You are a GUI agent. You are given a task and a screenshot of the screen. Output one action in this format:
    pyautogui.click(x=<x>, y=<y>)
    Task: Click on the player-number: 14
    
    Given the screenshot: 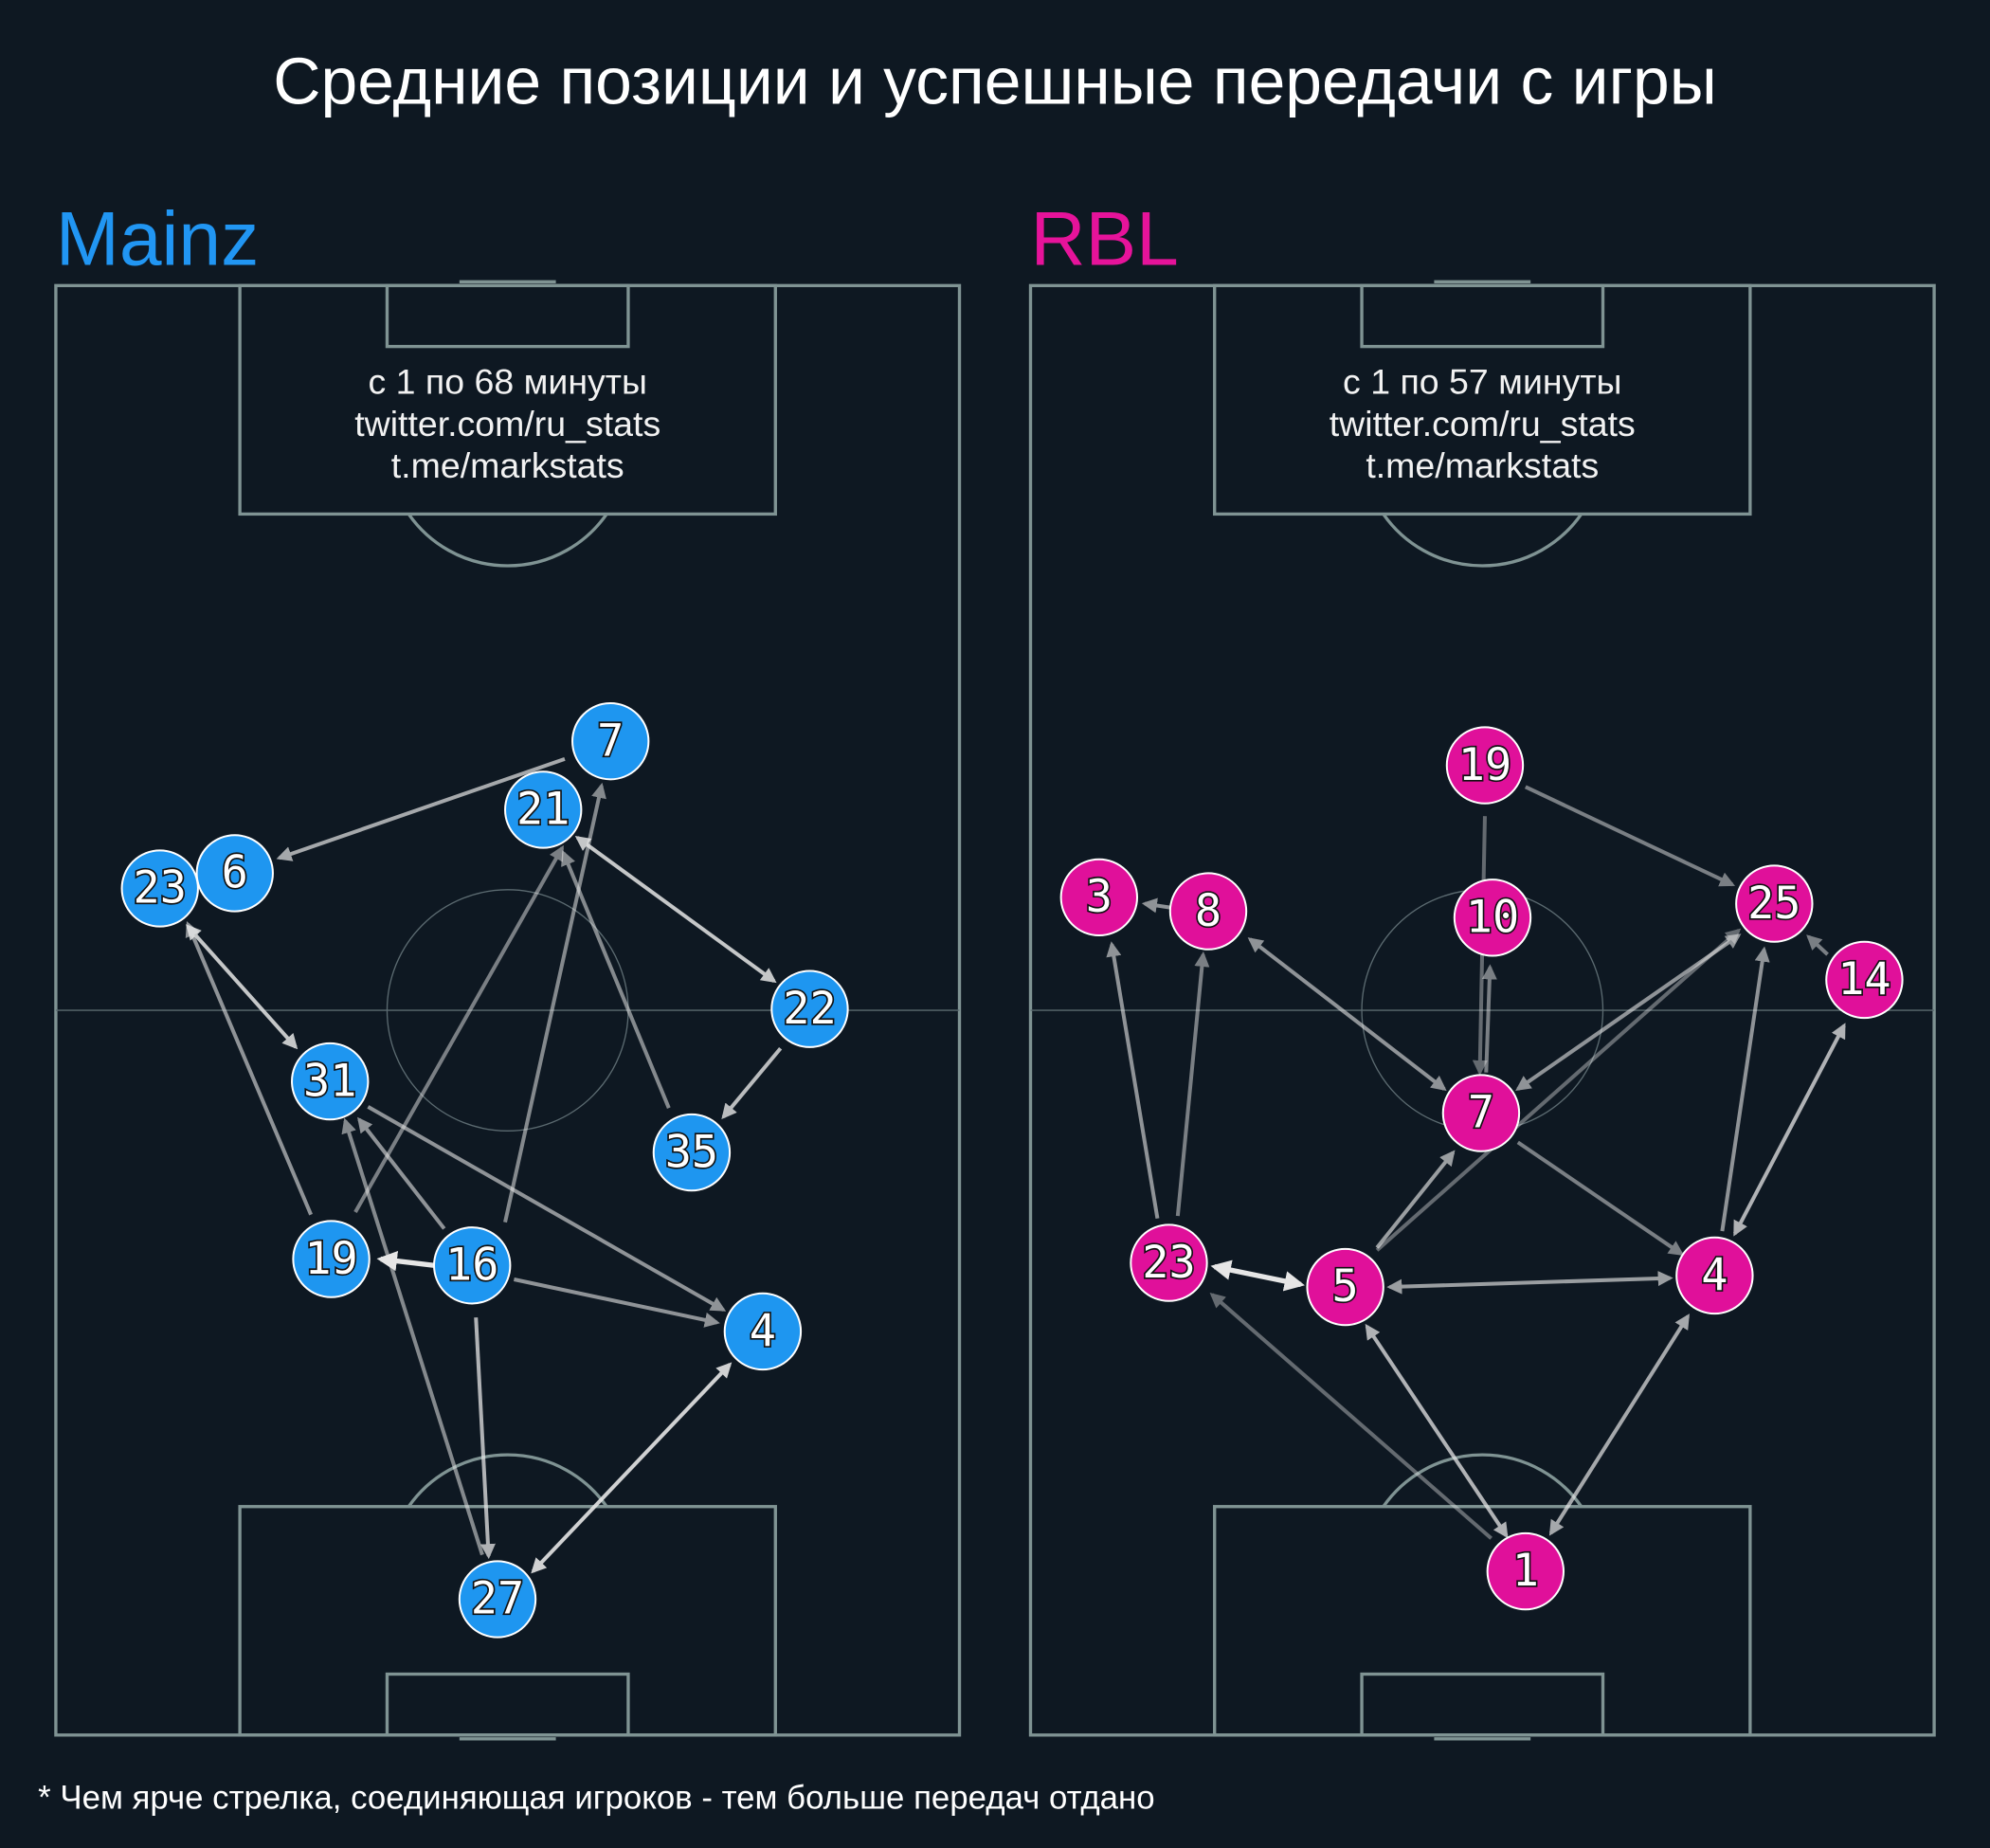 What is the action you would take?
    pyautogui.click(x=1863, y=980)
    